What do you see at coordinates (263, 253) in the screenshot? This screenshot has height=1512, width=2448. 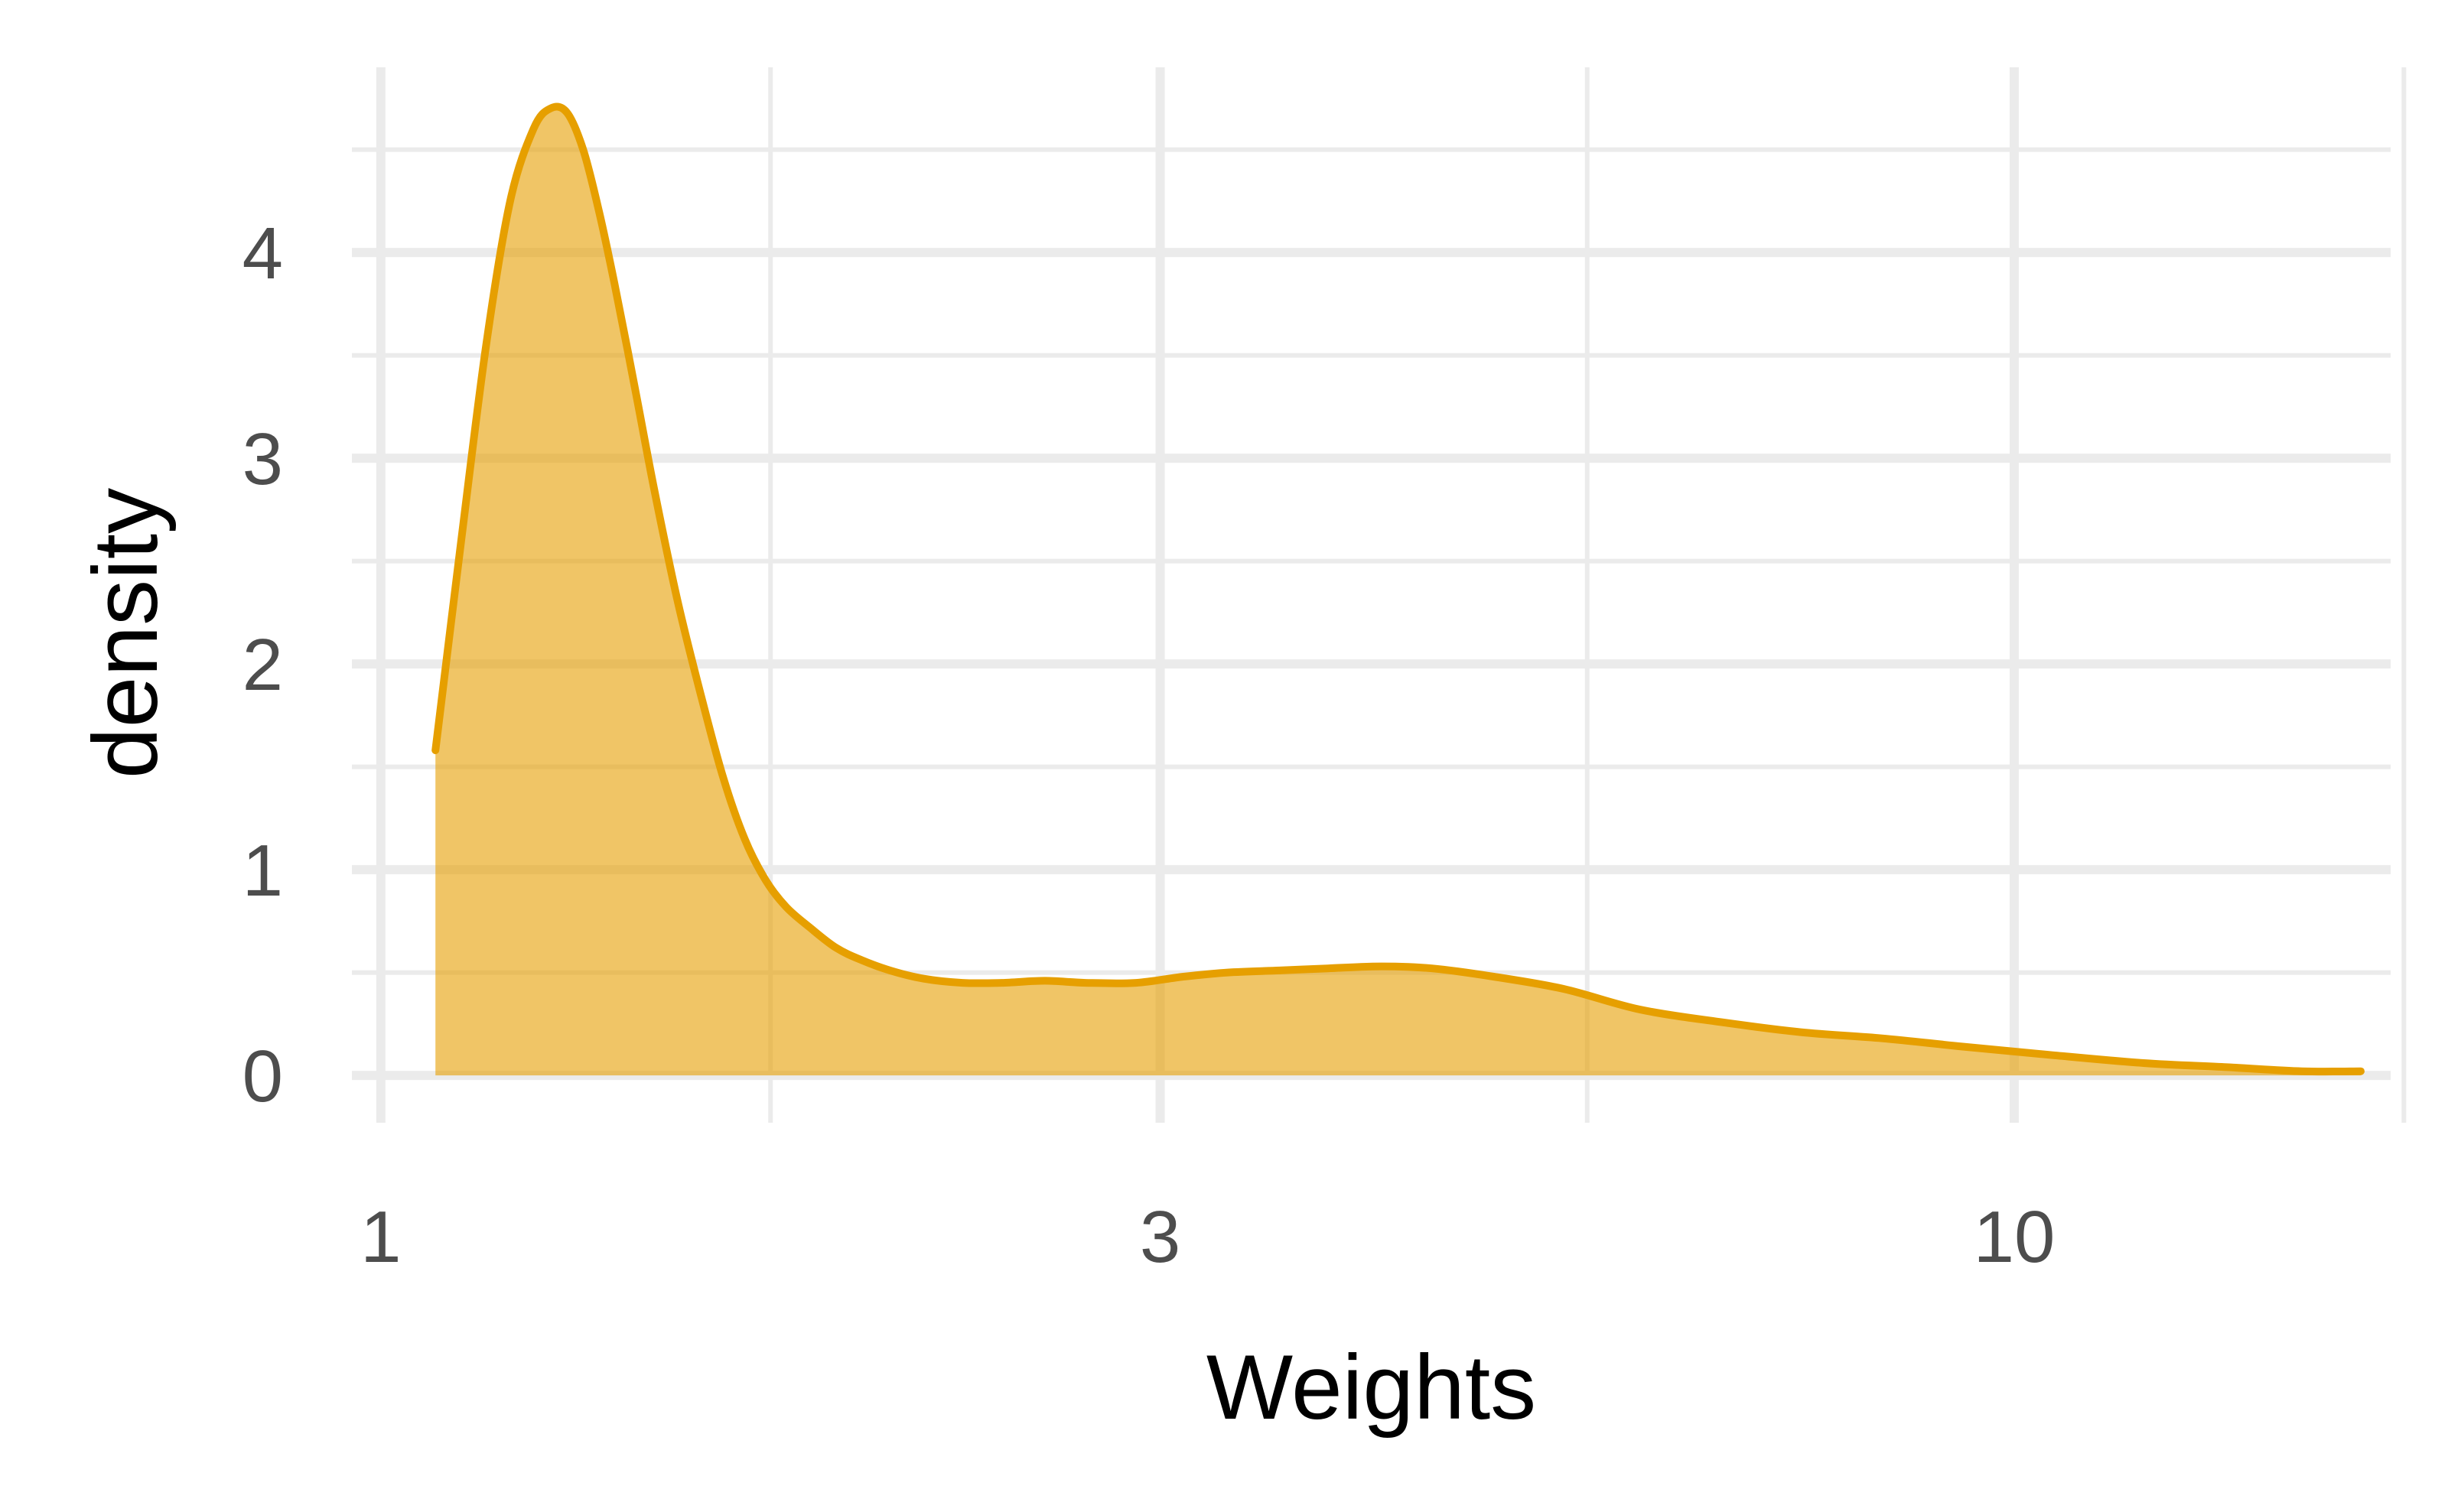 I see `y-tick-label: 4` at bounding box center [263, 253].